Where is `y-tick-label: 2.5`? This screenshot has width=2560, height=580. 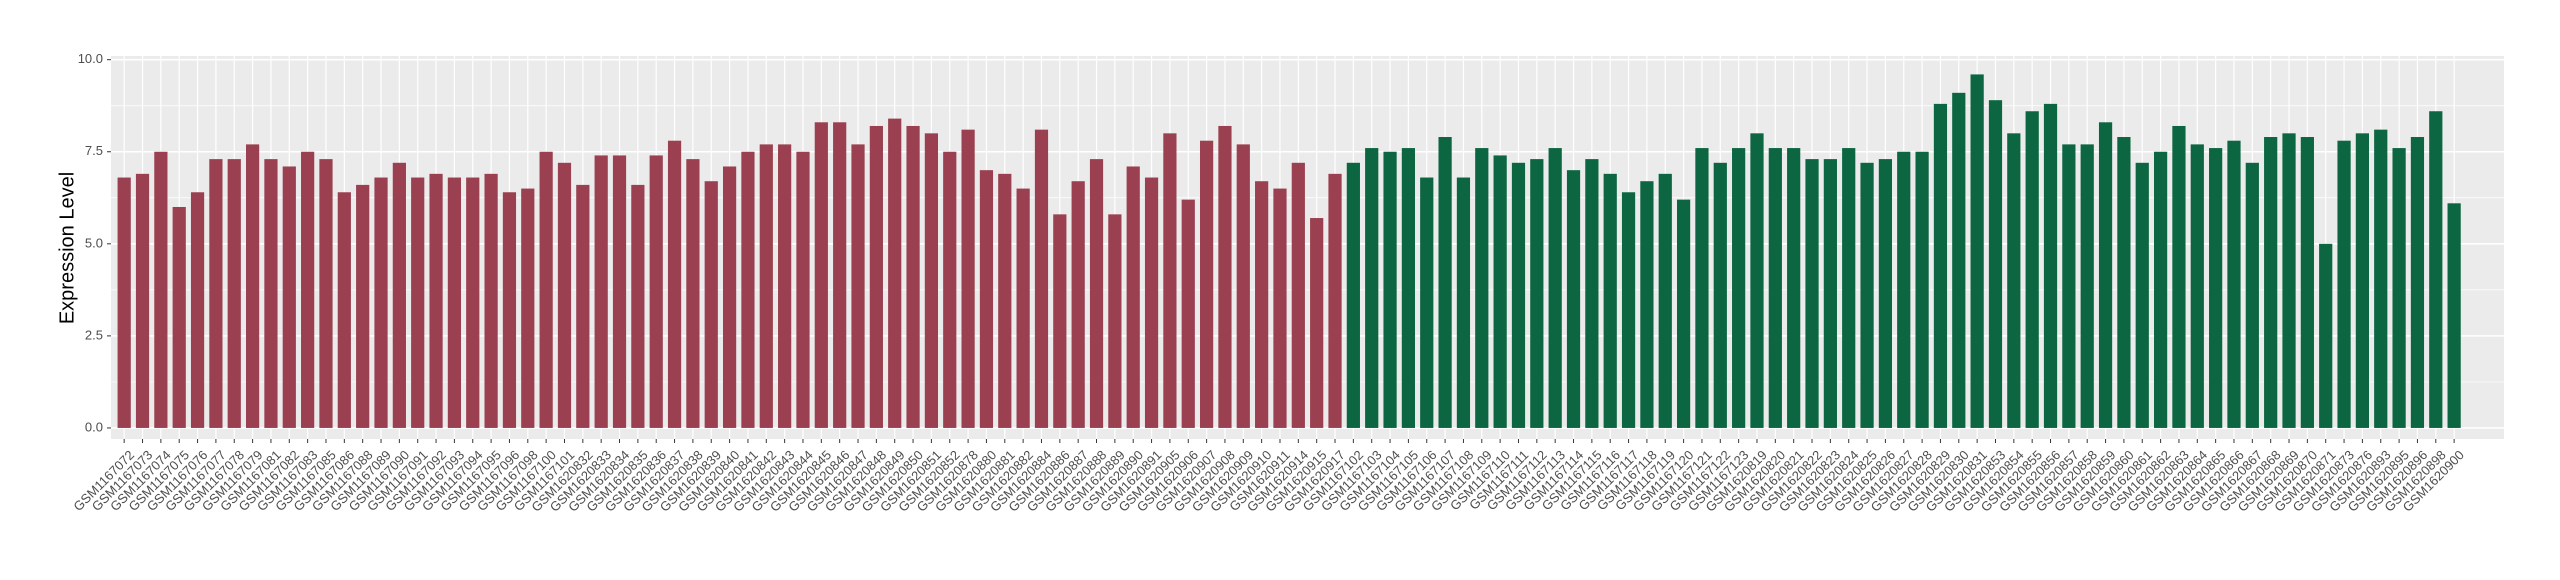
y-tick-label: 2.5 is located at coordinates (94, 334).